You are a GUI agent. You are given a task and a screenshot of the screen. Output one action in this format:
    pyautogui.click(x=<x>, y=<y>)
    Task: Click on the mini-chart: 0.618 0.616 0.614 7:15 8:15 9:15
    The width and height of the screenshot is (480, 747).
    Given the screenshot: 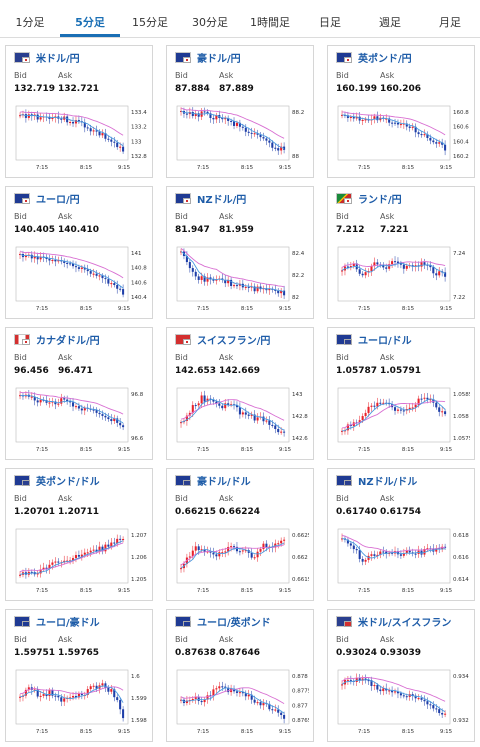 What is the action you would take?
    pyautogui.click(x=402, y=562)
    